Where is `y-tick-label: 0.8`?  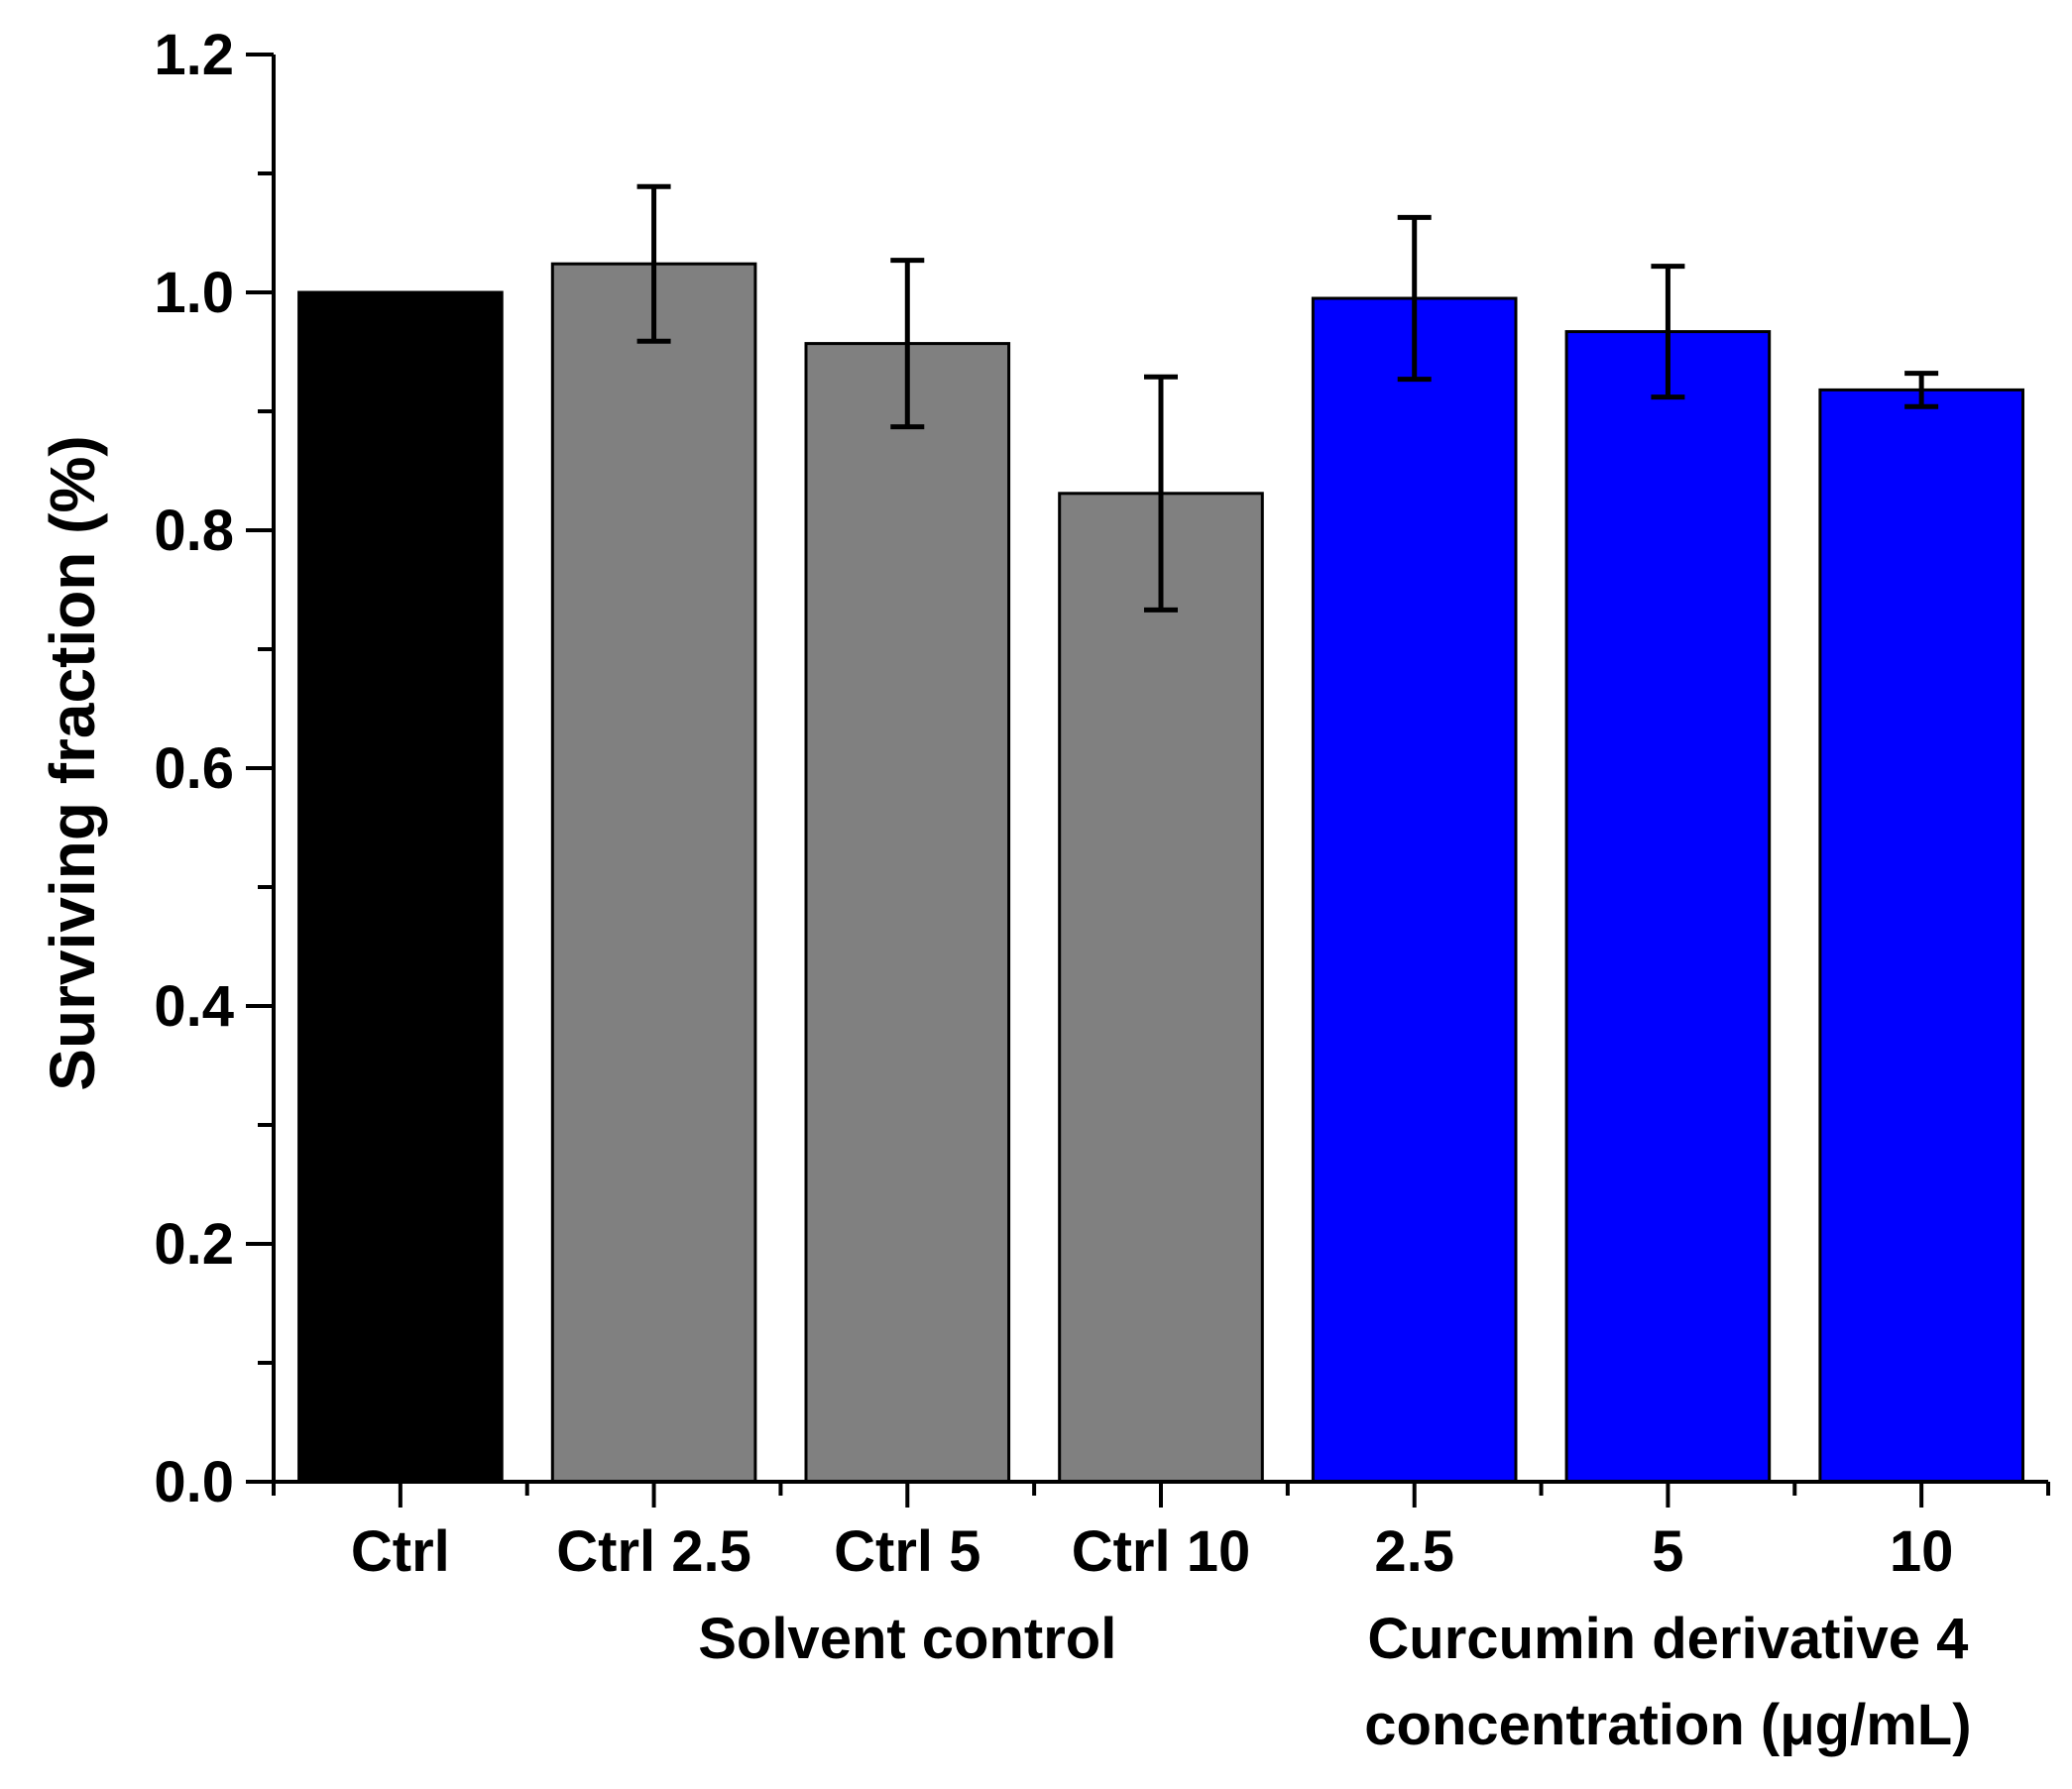 y-tick-label: 0.8 is located at coordinates (194, 531).